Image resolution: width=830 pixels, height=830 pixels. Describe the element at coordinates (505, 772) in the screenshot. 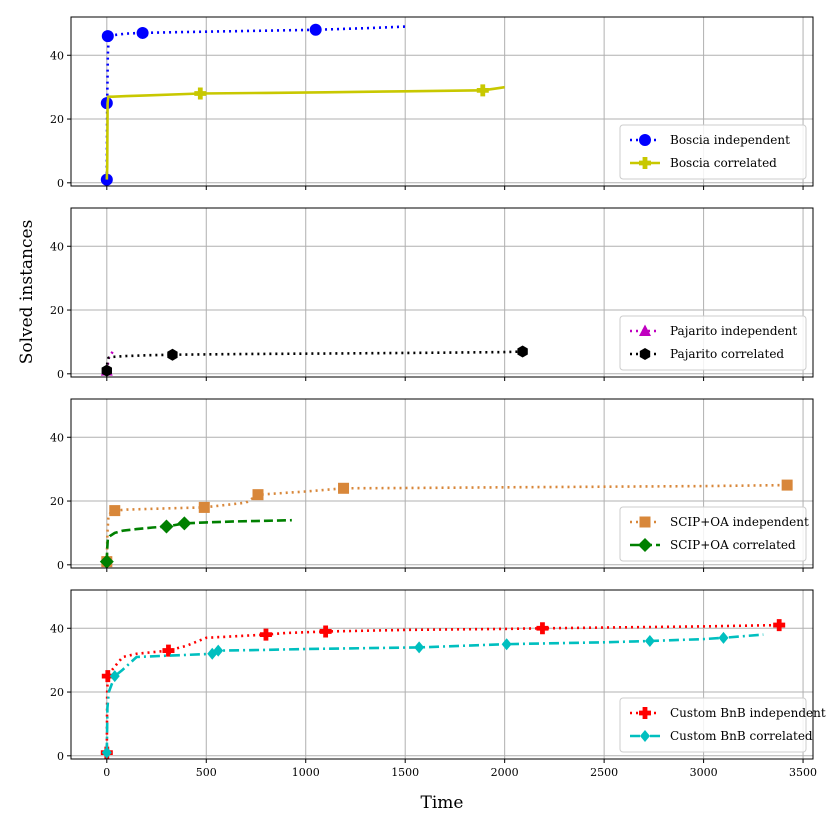

I see `x-tick-label: 2000` at that location.